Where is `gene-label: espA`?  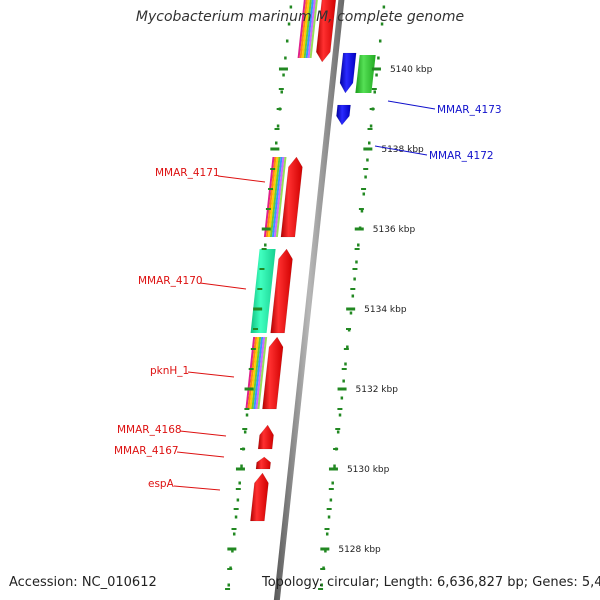 gene-label: espA is located at coordinates (161, 484).